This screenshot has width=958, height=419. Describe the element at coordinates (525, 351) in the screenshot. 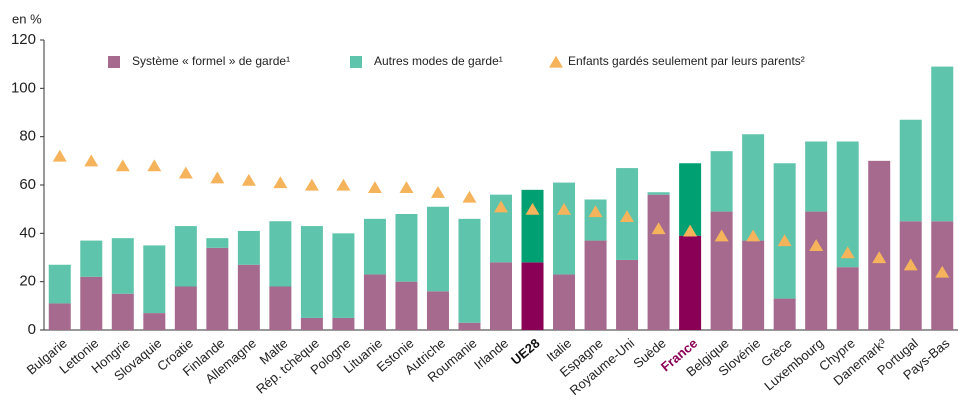

I see `x-tick-label: UE28` at that location.